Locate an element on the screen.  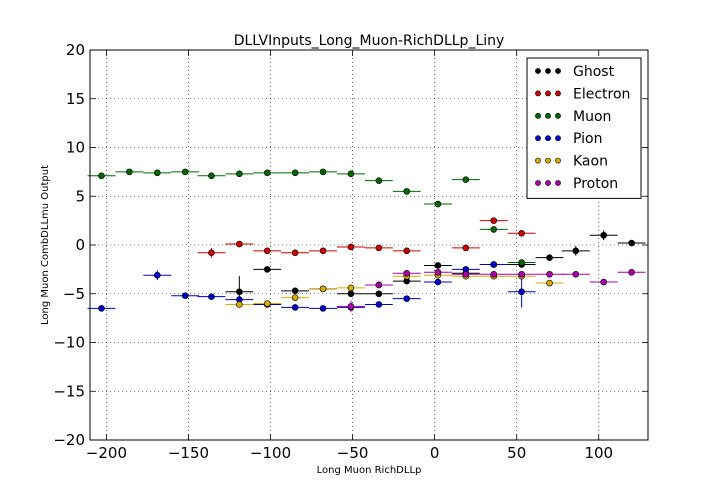
series-electron is located at coordinates (366, 237).